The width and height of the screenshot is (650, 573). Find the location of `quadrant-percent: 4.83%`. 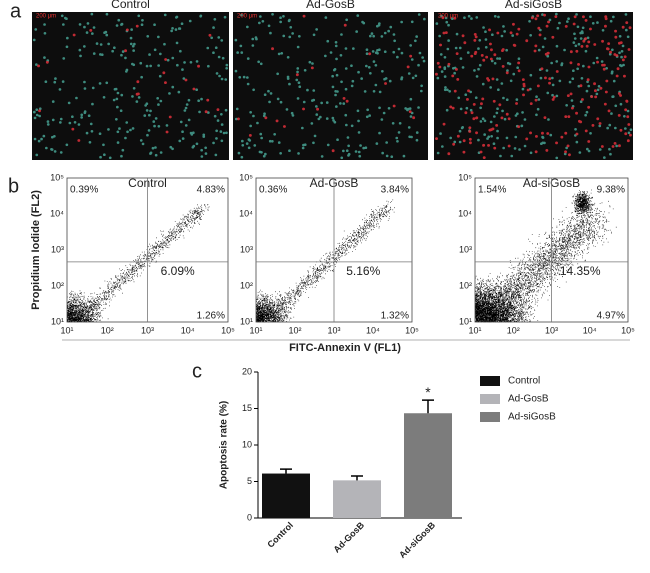

quadrant-percent: 4.83% is located at coordinates (211, 190).